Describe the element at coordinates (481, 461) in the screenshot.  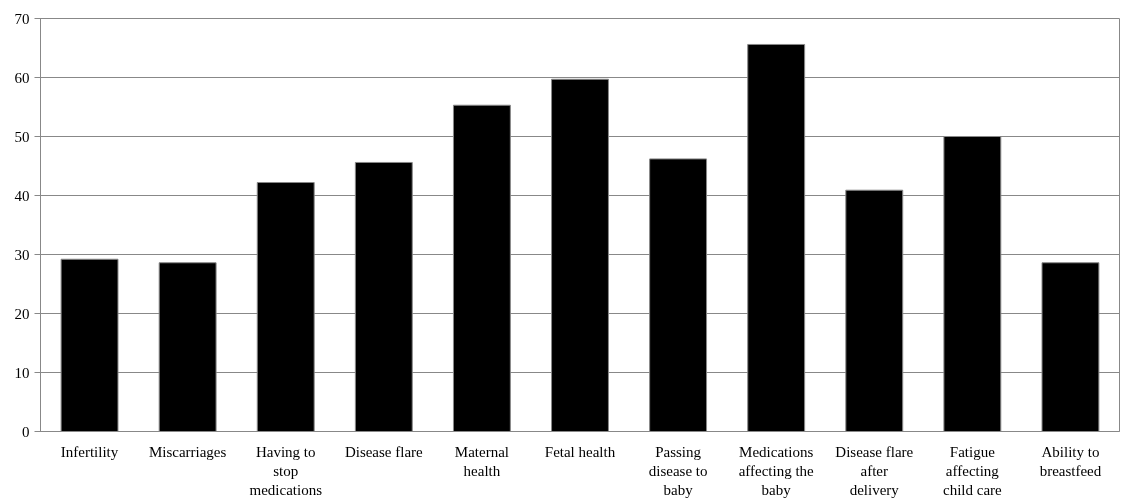
I see `x-tick-label: Maternal health` at that location.